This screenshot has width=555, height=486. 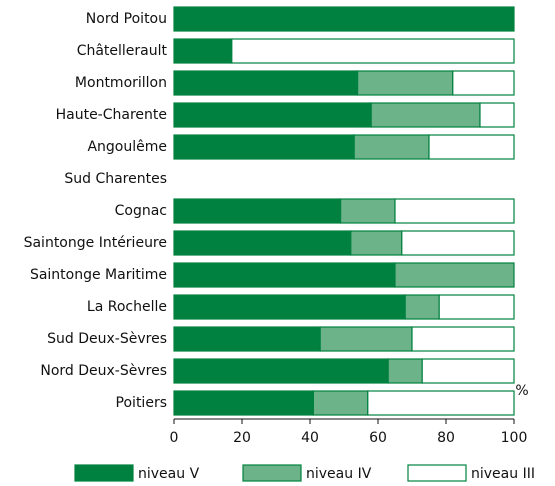 I want to click on x-axis-unit: %, so click(x=521, y=391).